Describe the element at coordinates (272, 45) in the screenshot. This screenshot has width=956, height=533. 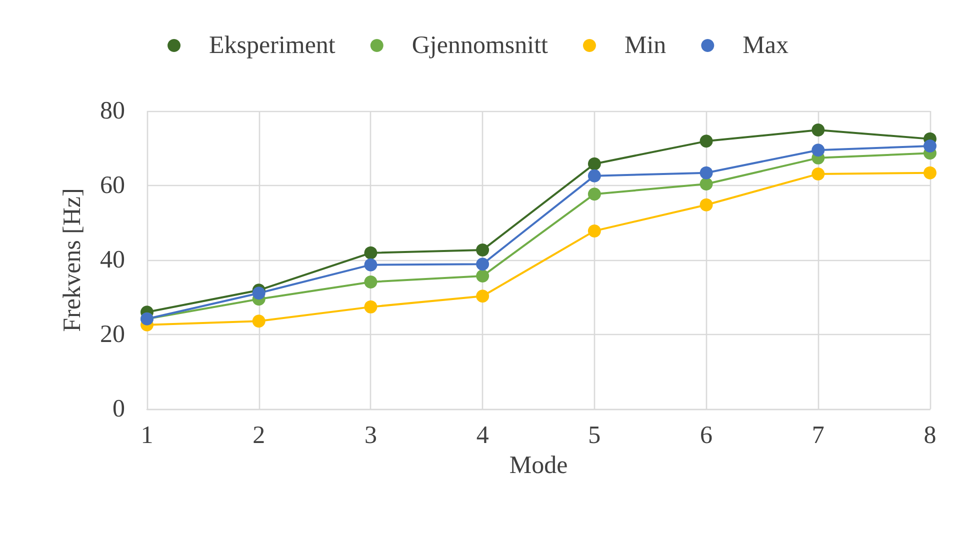
I see `legend-label: Eksperiment` at that location.